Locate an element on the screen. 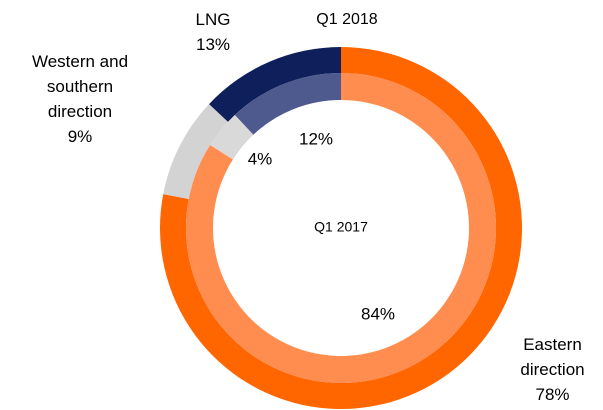 This screenshot has width=603, height=410. label-western: Western and southern direction 9% is located at coordinates (80, 99).